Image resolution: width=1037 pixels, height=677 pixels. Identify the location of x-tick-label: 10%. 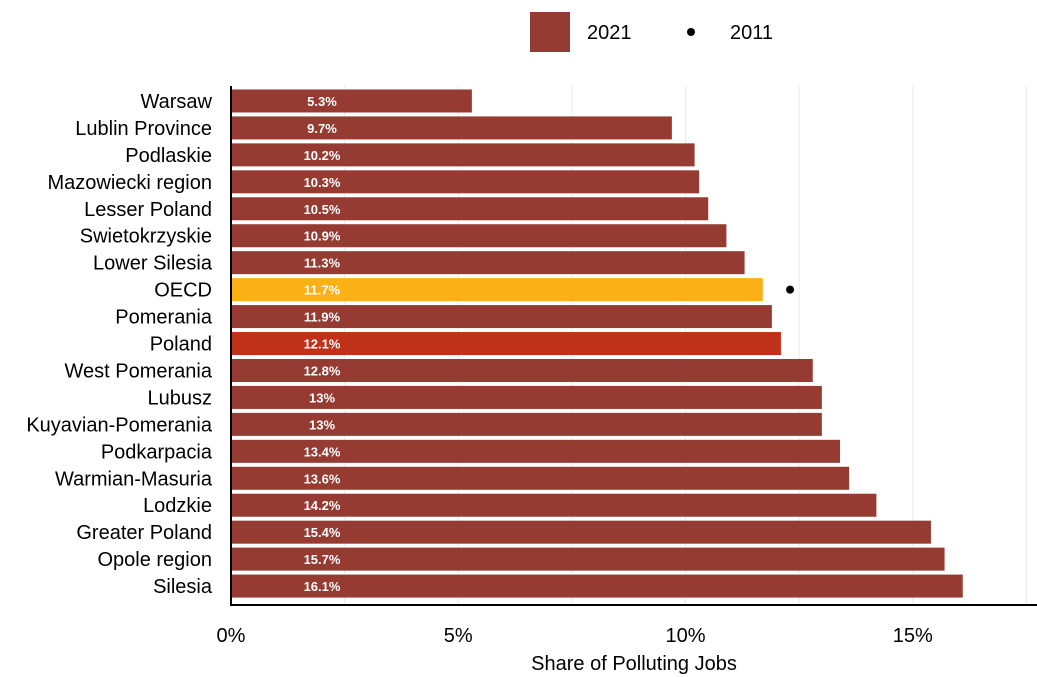
(685, 636).